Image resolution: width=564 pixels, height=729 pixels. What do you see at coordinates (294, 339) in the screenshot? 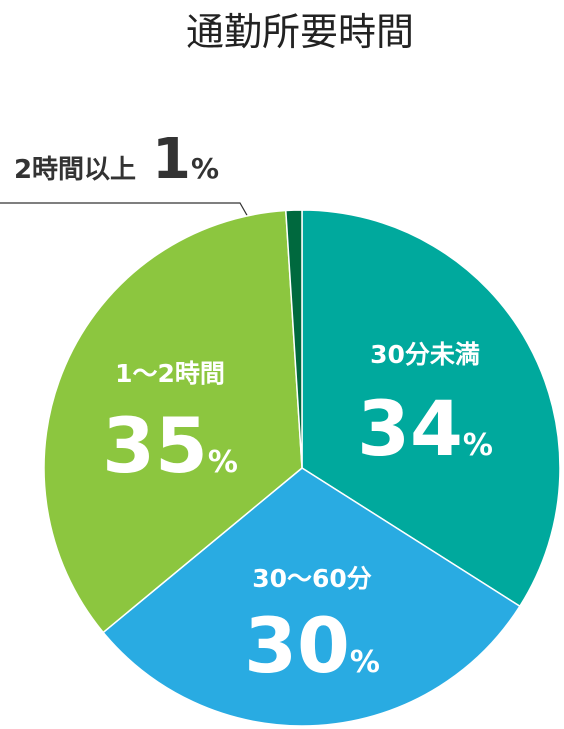
I see `pie-slice` at bounding box center [294, 339].